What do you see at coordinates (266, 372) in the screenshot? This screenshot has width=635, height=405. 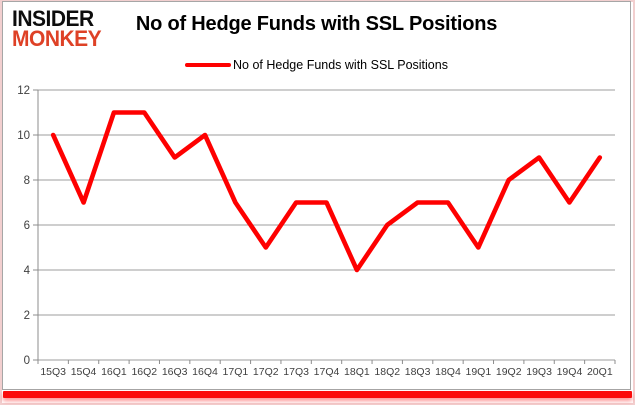 I see `x-tick-label: 17Q2` at bounding box center [266, 372].